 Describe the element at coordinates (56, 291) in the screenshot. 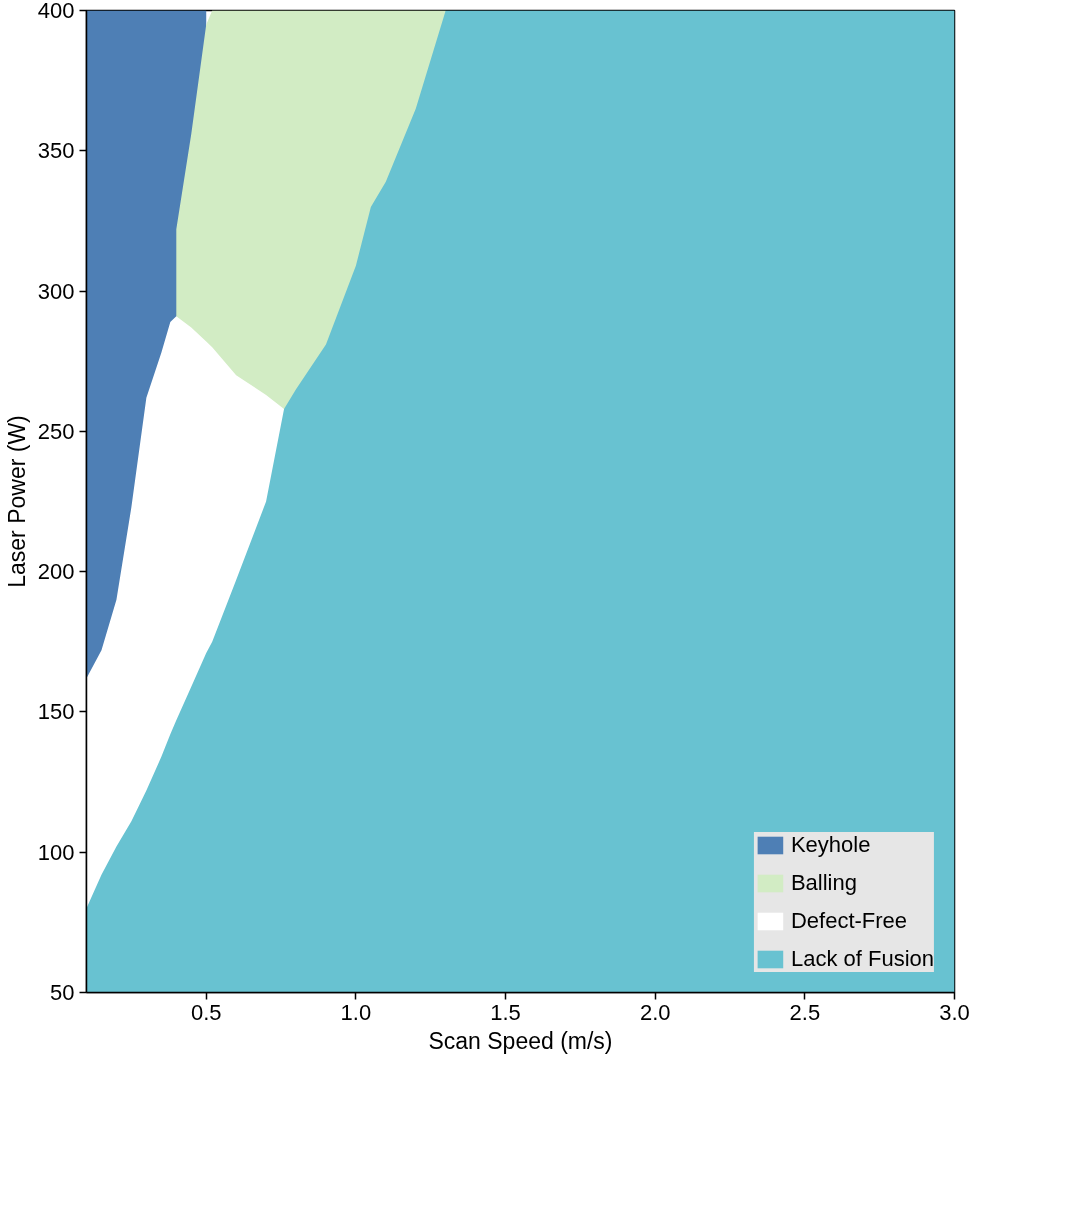

I see `y-tick-label: 300` at that location.